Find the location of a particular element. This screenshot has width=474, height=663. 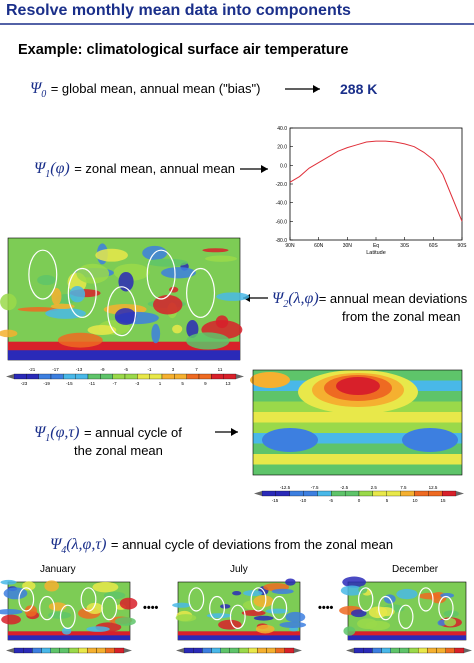

map is located at coordinates (125, 299).